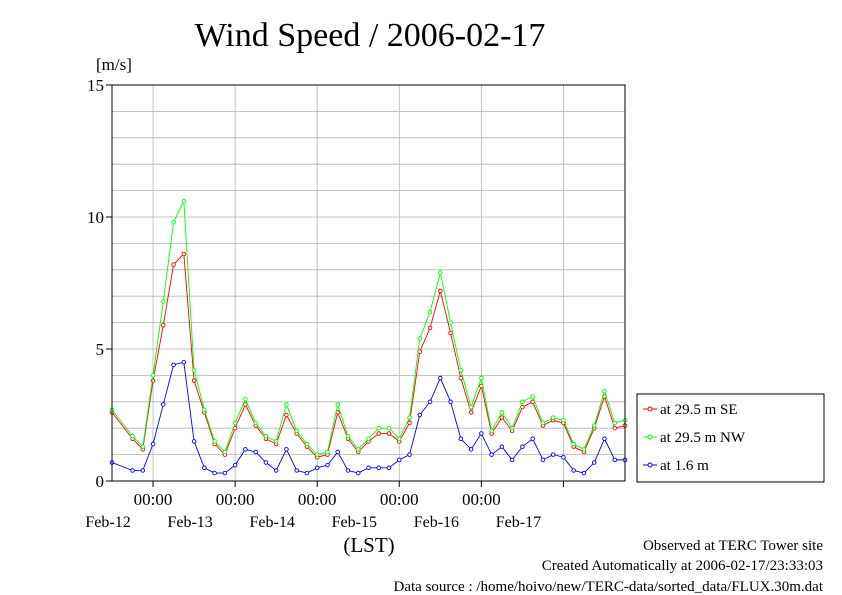  What do you see at coordinates (95, 85) in the screenshot?
I see `y-tick-label: 15` at bounding box center [95, 85].